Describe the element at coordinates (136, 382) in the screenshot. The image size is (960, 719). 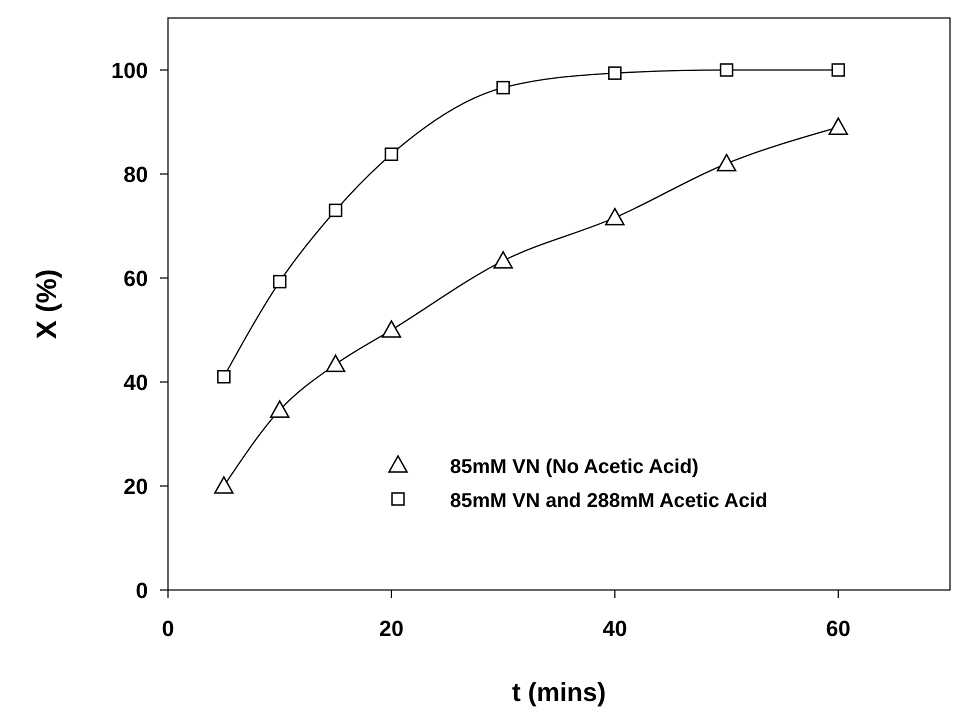
I see `y-tick-label: 40` at that location.